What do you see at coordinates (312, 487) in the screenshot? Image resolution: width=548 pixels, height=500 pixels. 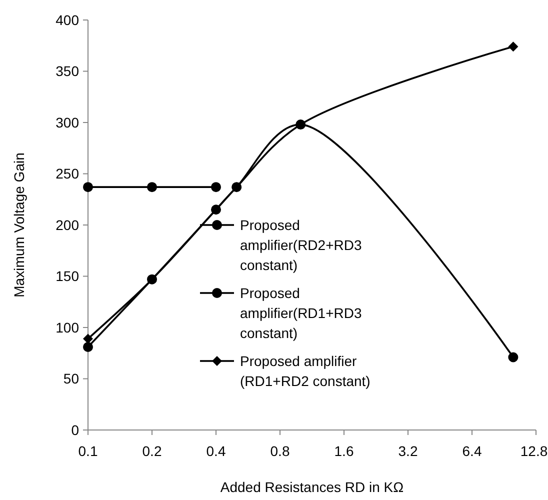 I see `x-axis-title: Added Resistances RD in KΩ` at bounding box center [312, 487].